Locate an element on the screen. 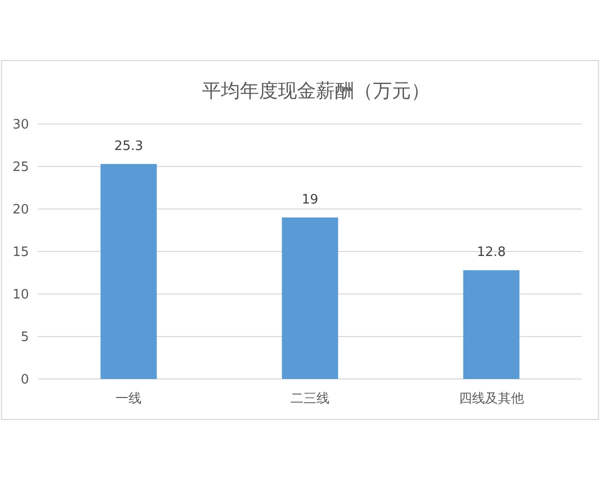  x-tick-label: 二三线 is located at coordinates (310, 399).